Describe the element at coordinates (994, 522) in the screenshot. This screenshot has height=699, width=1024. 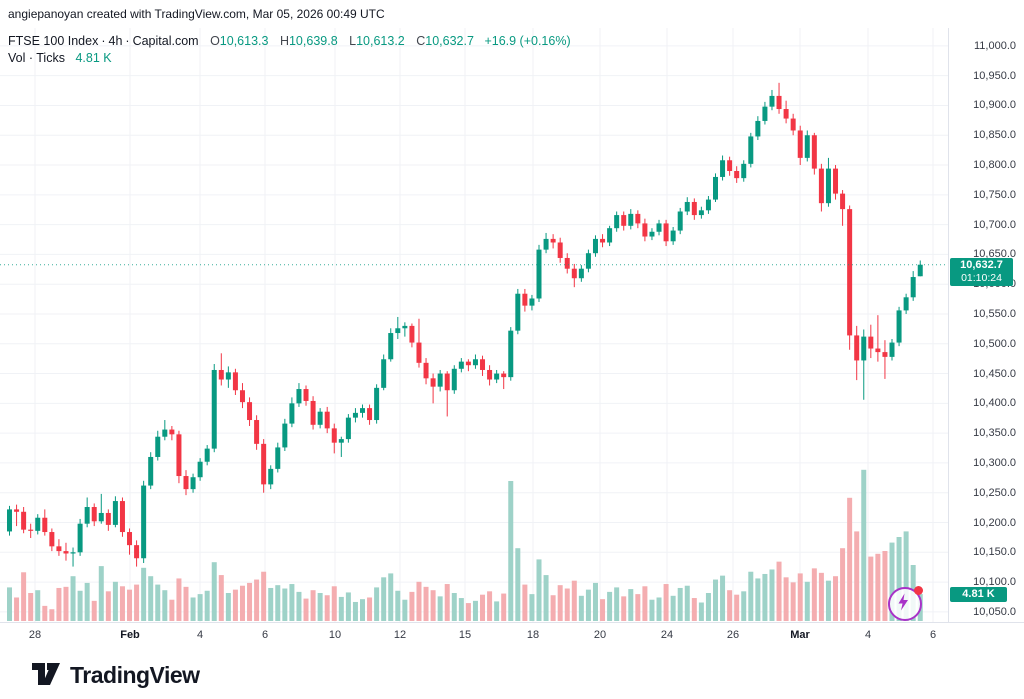
I see `price-tick-label: 10,200.0` at that location.